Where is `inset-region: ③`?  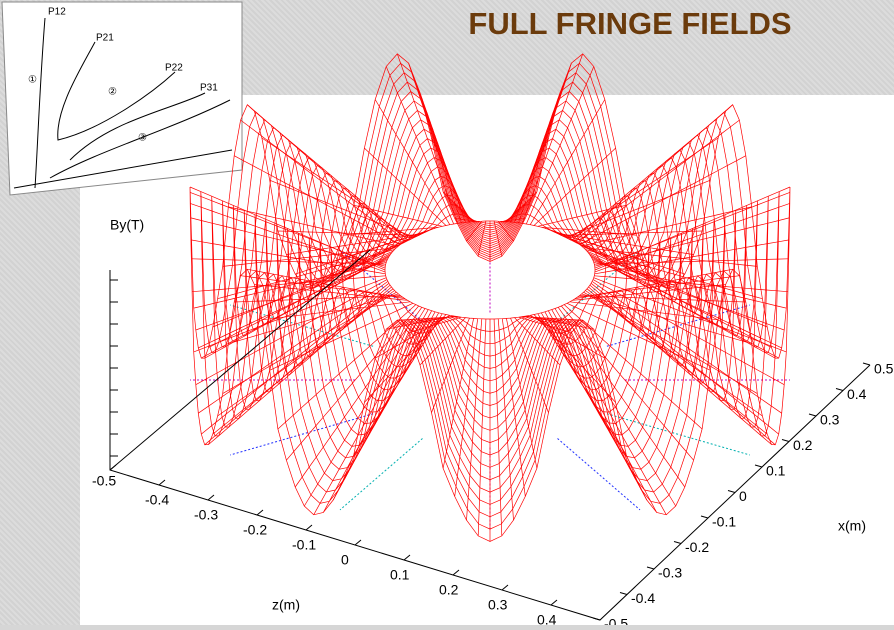
inset-region: ③ is located at coordinates (142, 138).